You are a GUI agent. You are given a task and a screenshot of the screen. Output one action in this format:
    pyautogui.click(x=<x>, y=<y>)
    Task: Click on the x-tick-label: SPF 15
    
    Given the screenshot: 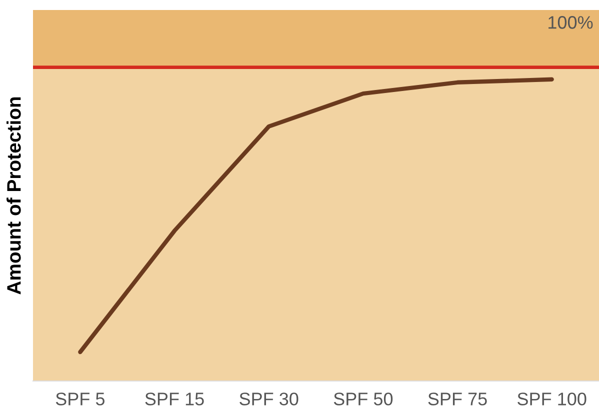 What is the action you would take?
    pyautogui.click(x=174, y=399)
    